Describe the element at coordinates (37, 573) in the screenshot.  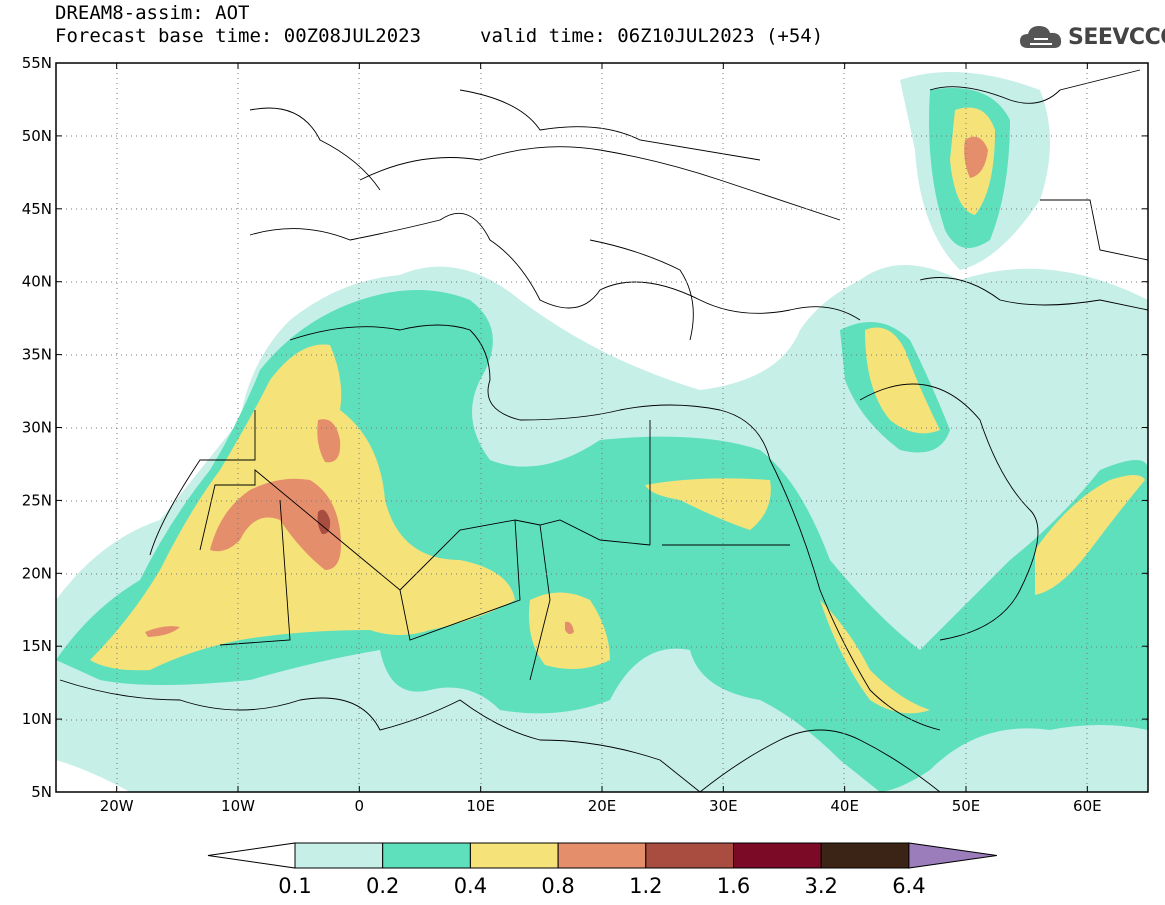
I see `lat-label: 20N` at that location.